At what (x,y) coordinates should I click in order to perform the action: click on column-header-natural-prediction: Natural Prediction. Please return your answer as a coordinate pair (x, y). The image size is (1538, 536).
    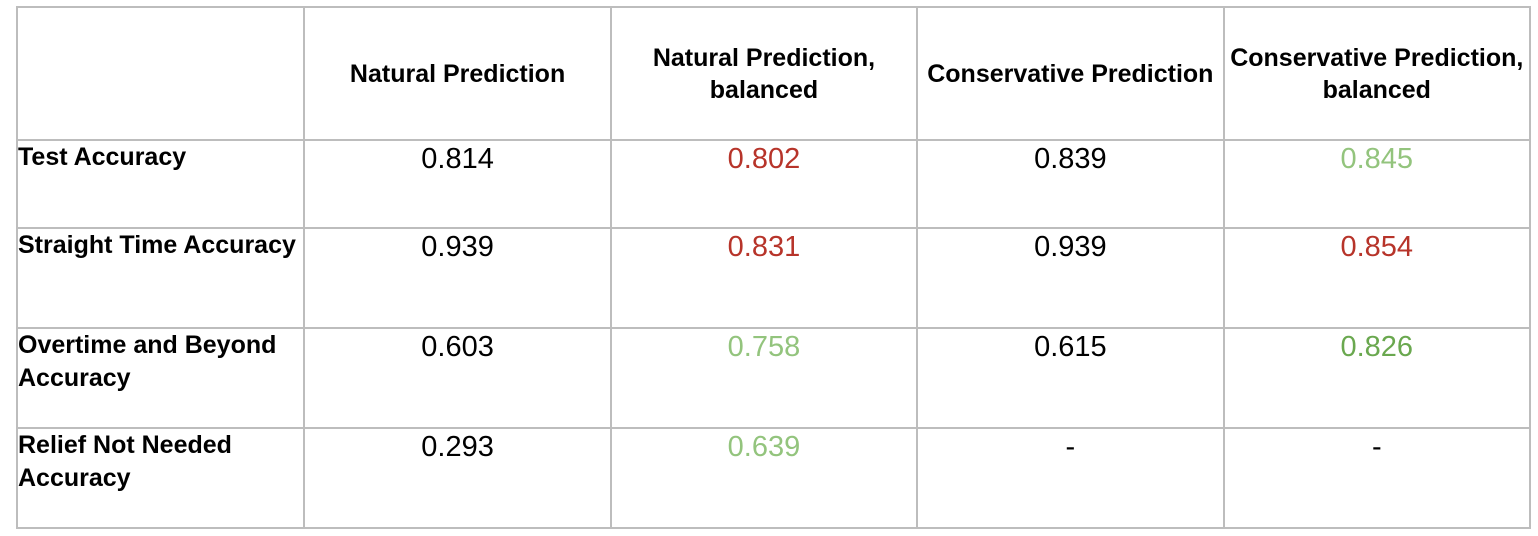
    Looking at the image, I should click on (457, 73).